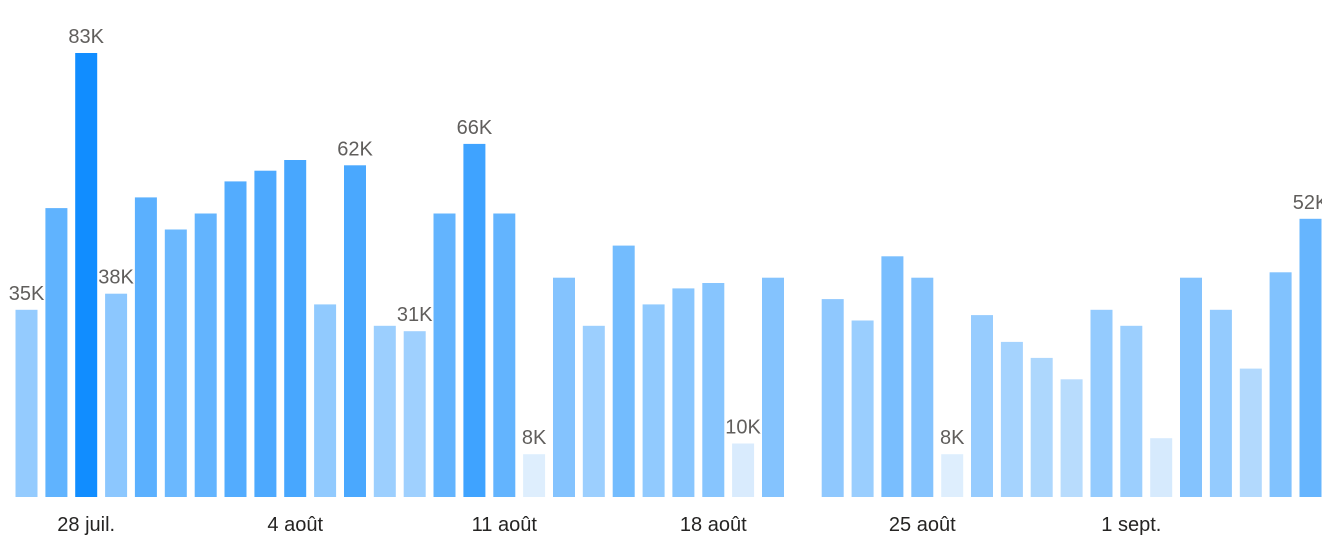 Image resolution: width=1322 pixels, height=540 pixels. I want to click on data-label-2: 83K, so click(86, 37).